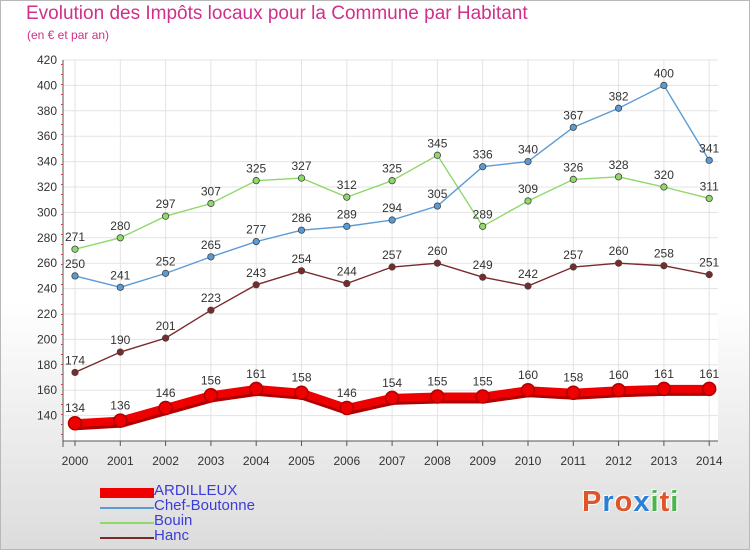 Image resolution: width=750 pixels, height=550 pixels. What do you see at coordinates (256, 273) in the screenshot?
I see `data-label-hanc: 243` at bounding box center [256, 273].